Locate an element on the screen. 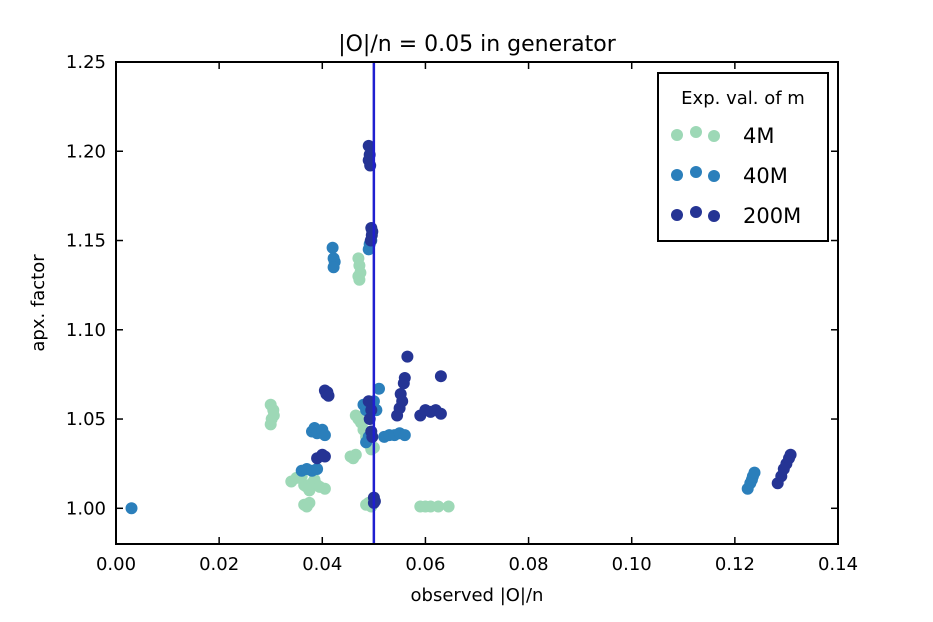 This screenshot has width=933, height=622. x-tick-label: 0.00 is located at coordinates (116, 564).